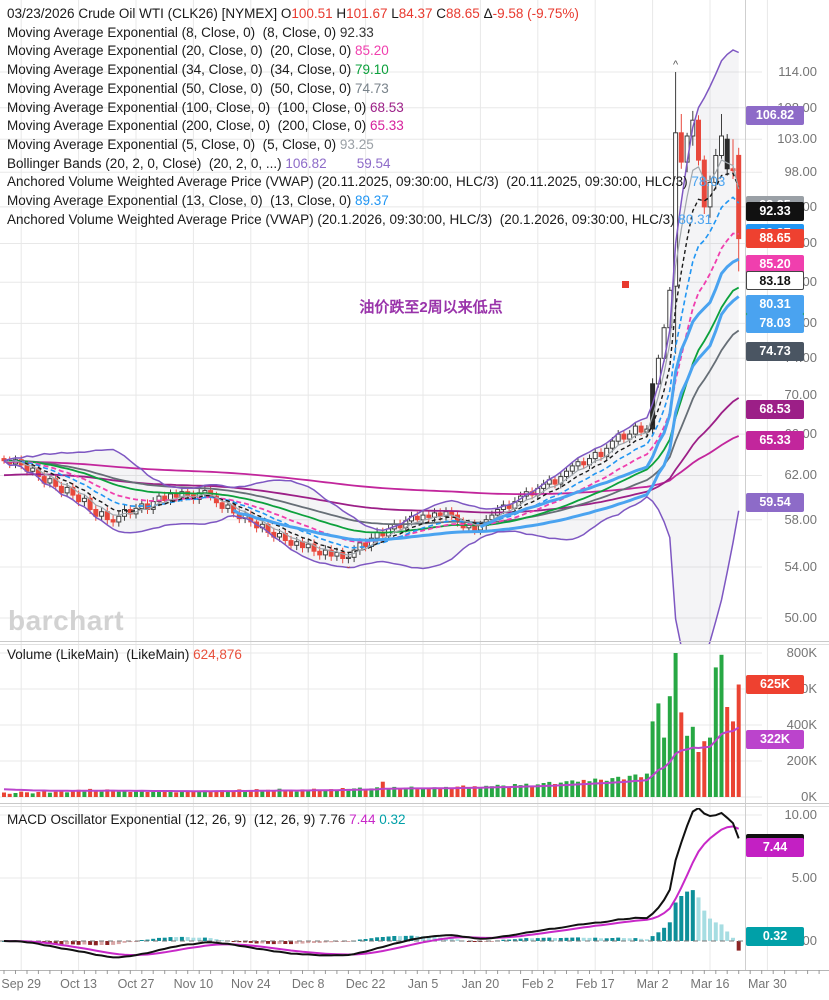 The image size is (829, 1000). What do you see at coordinates (136, 984) in the screenshot?
I see `date-label-Oct-27: Oct 27` at bounding box center [136, 984].